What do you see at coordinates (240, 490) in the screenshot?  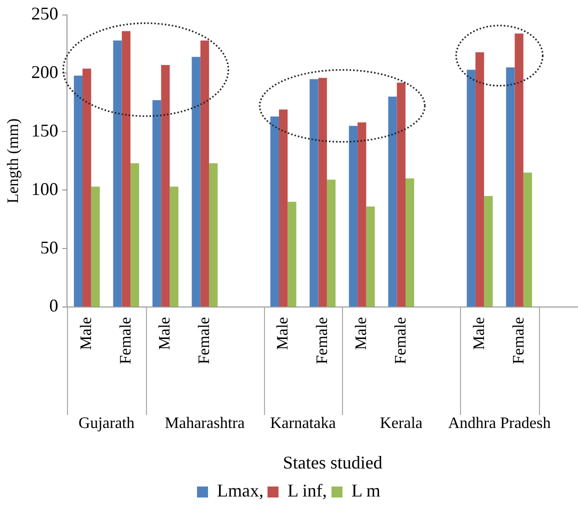 I see `legend-label: Lmax,` at bounding box center [240, 490].